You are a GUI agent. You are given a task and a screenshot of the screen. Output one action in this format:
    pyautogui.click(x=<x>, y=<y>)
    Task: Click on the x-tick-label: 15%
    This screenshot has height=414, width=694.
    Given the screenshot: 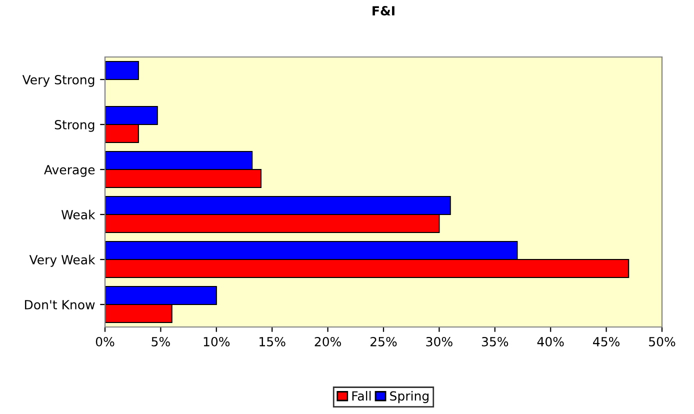 What is the action you would take?
    pyautogui.click(x=273, y=341)
    